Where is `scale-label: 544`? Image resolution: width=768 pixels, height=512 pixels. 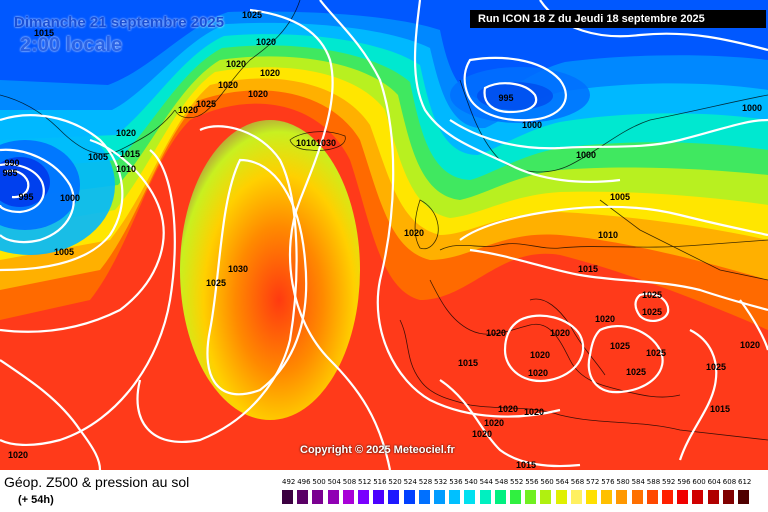
scale-label: 544 is located at coordinates (486, 482).